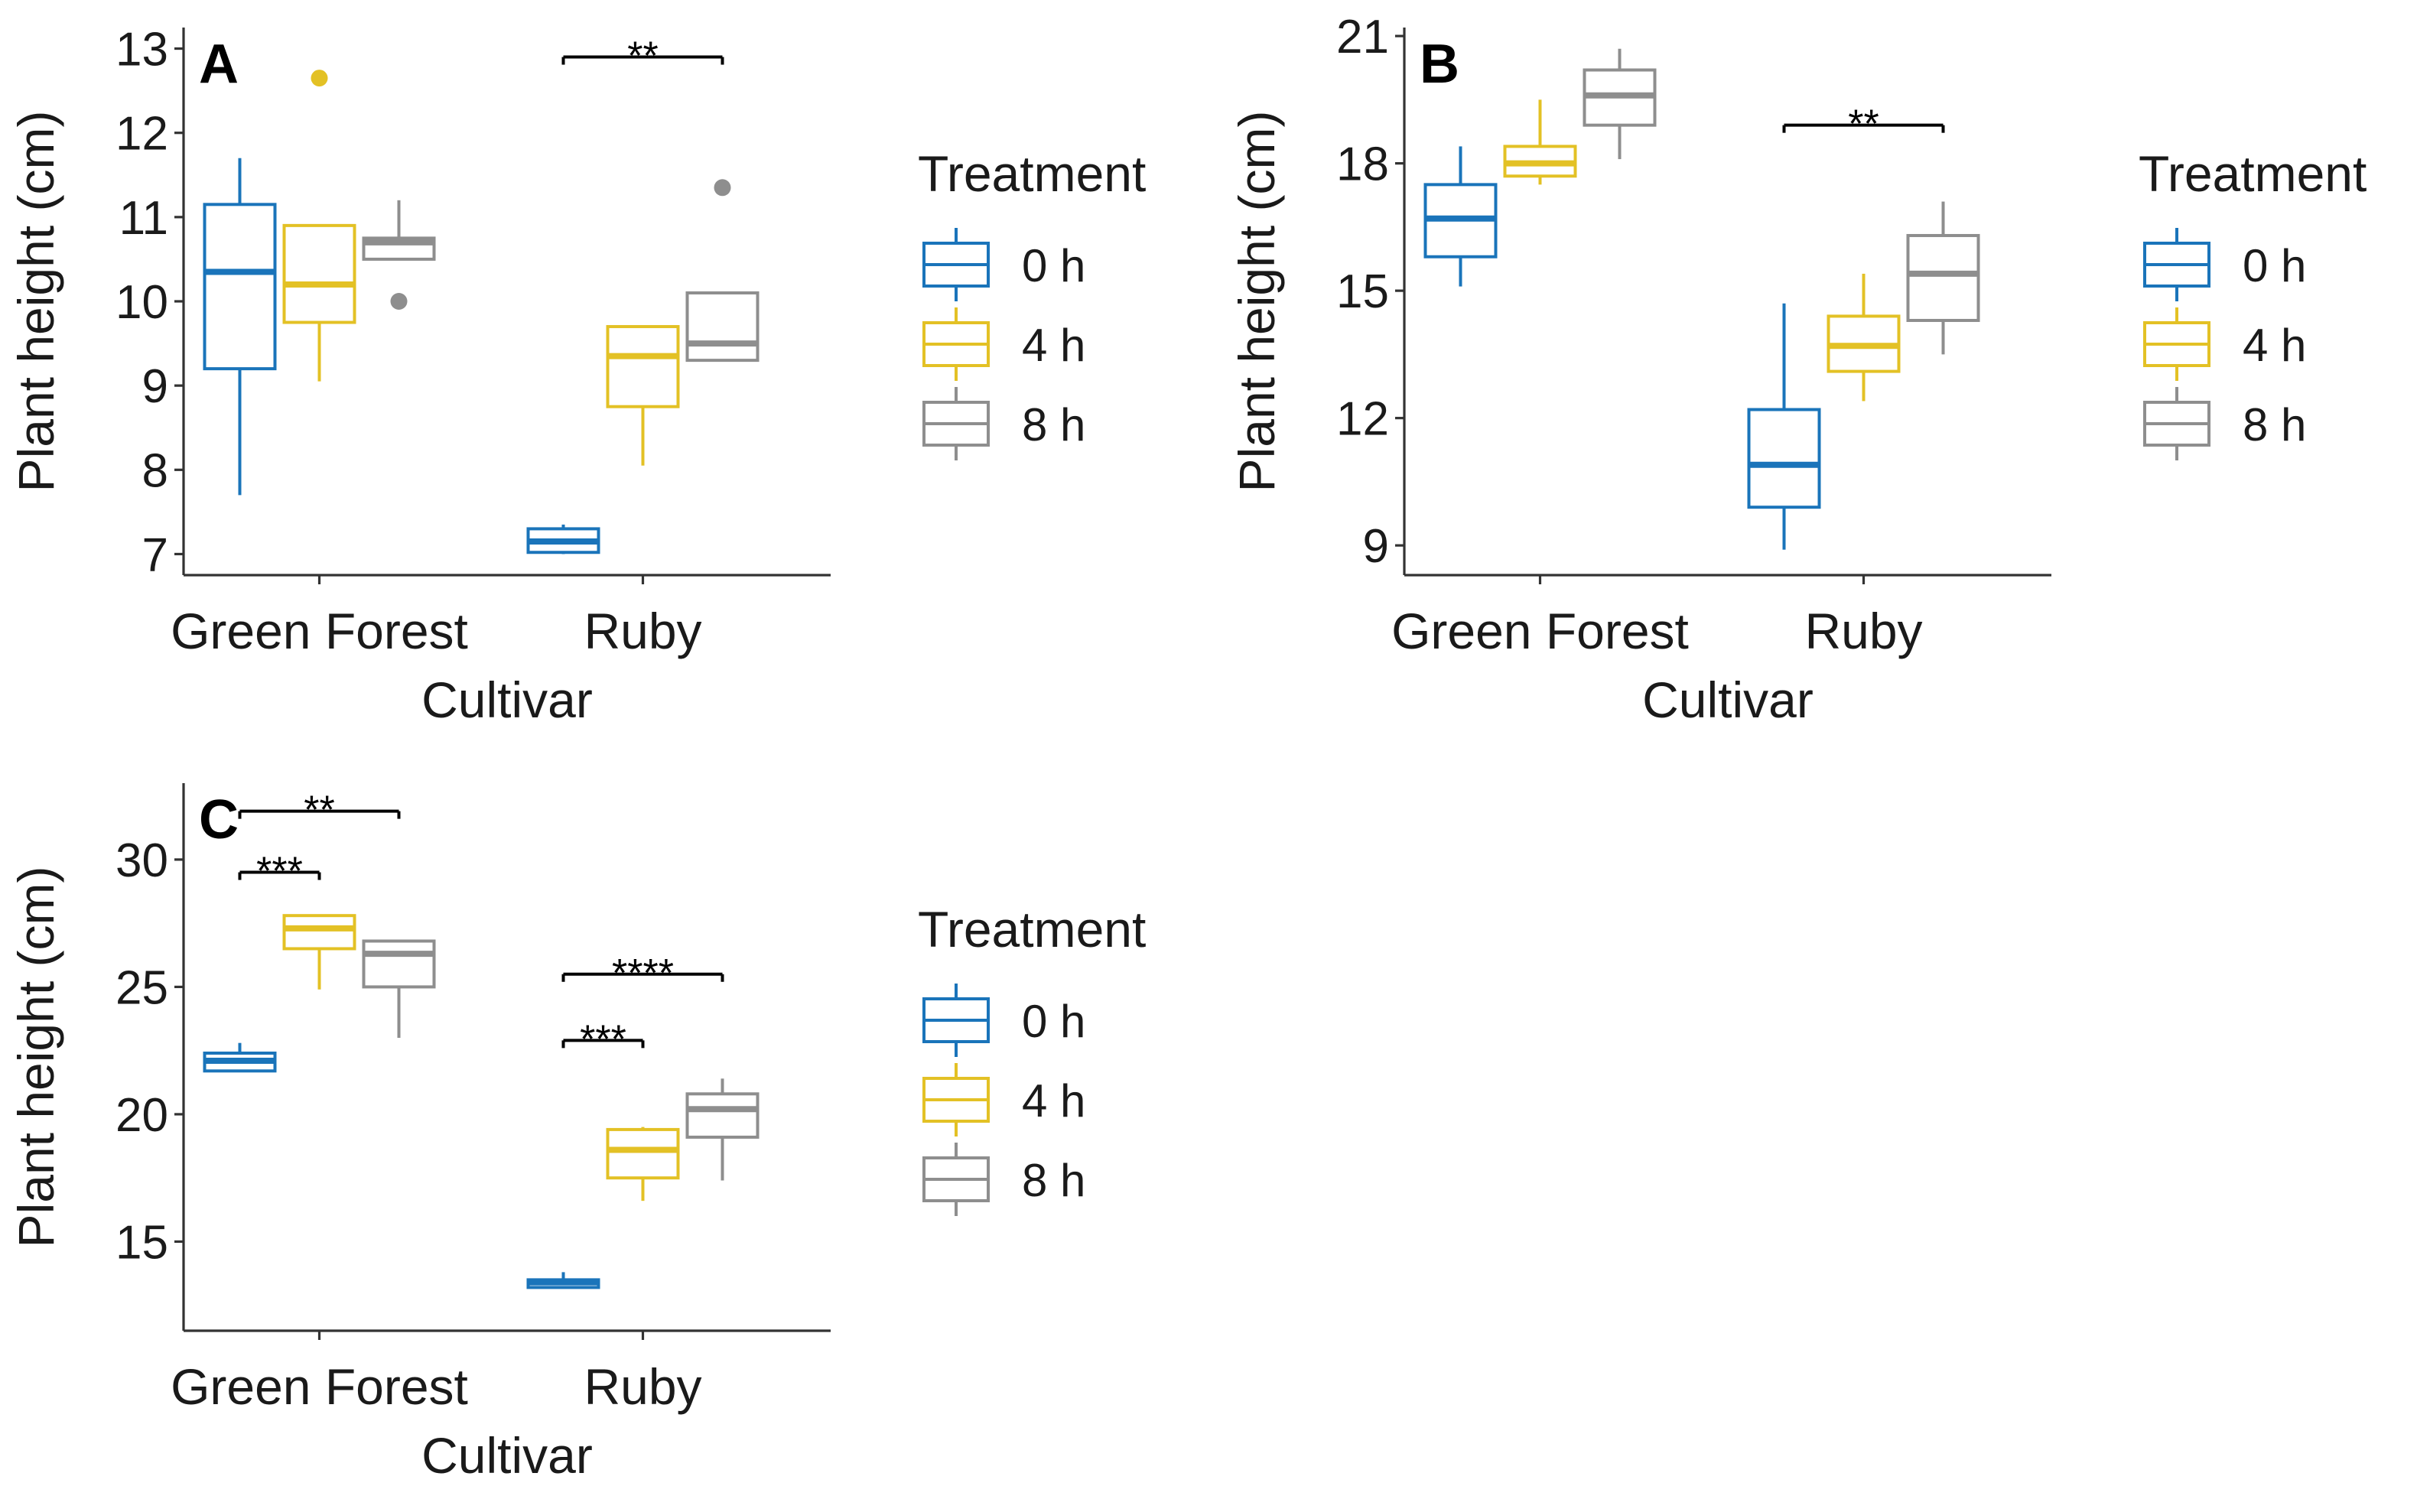 The image size is (2417, 1512). Describe the element at coordinates (219, 64) in the screenshot. I see `panel-label: A` at that location.